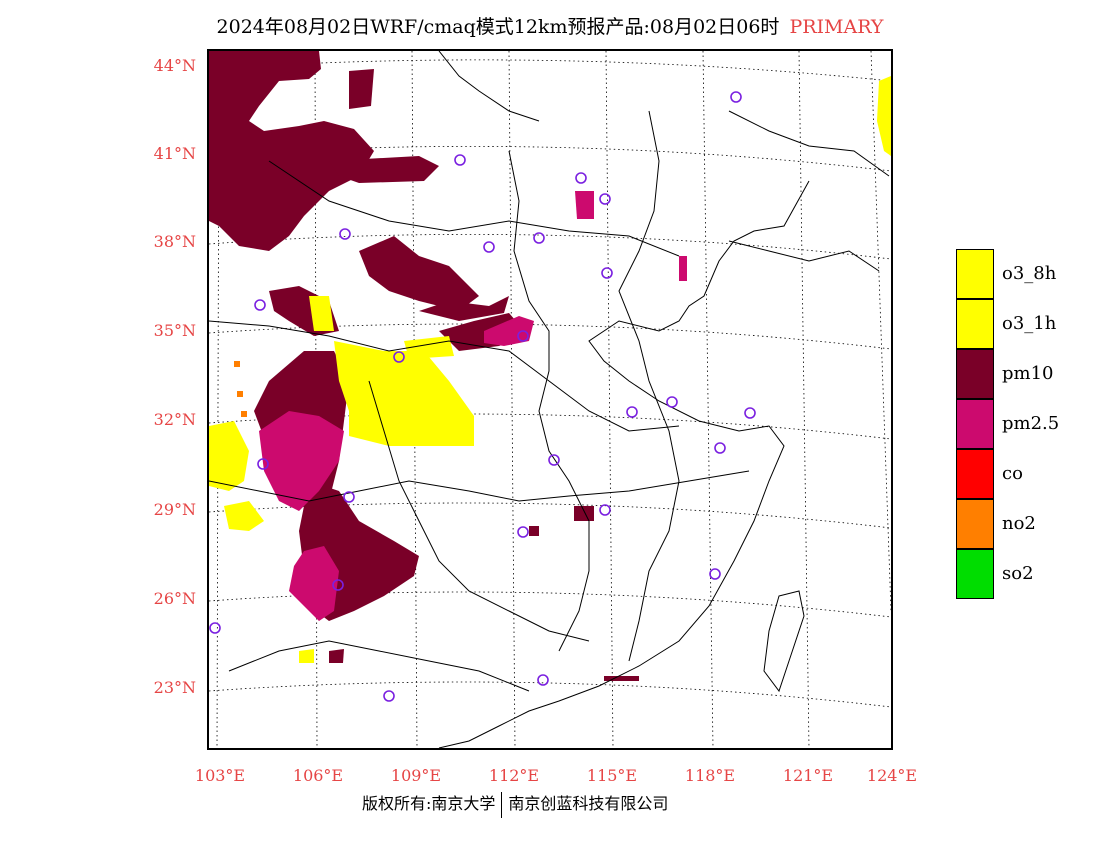 Image resolution: width=1100 pixels, height=850 pixels. What do you see at coordinates (174, 330) in the screenshot?
I see `lat-label-35: 35°N` at bounding box center [174, 330].